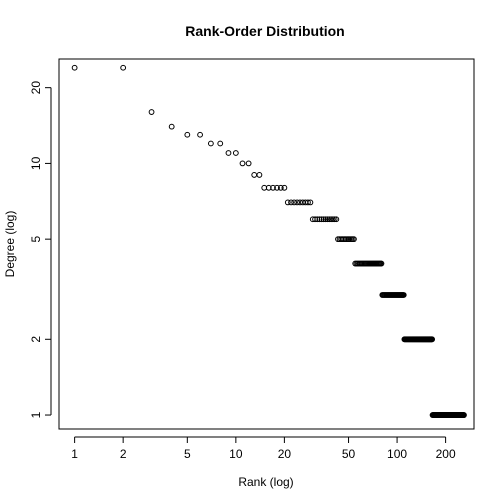 The image size is (504, 504). What do you see at coordinates (264, 31) in the screenshot?
I see `chart-title: Rank-Order Distribution` at bounding box center [264, 31].